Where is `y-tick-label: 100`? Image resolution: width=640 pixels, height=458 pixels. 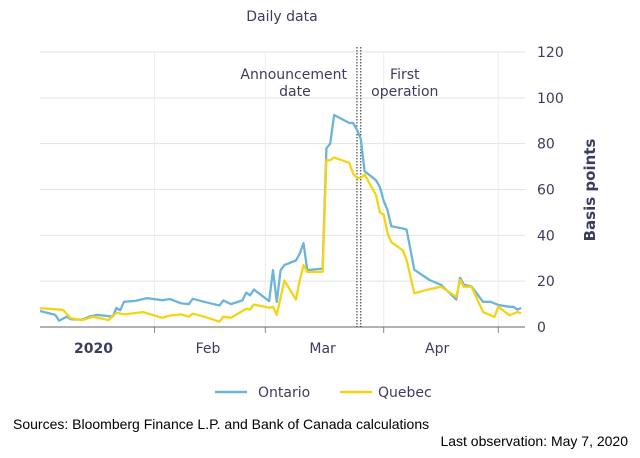
y-tick-label: 100 is located at coordinates (550, 99).